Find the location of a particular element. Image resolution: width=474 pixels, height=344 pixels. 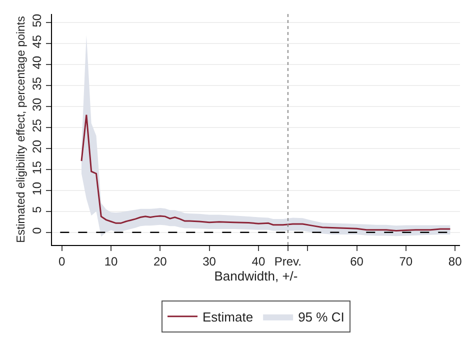

y-tick-label: 35 is located at coordinates (37, 83).